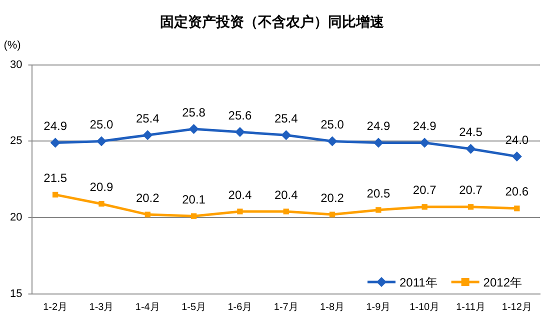 This screenshot has width=554, height=320. I want to click on y-tick-label: 30, so click(16, 64).